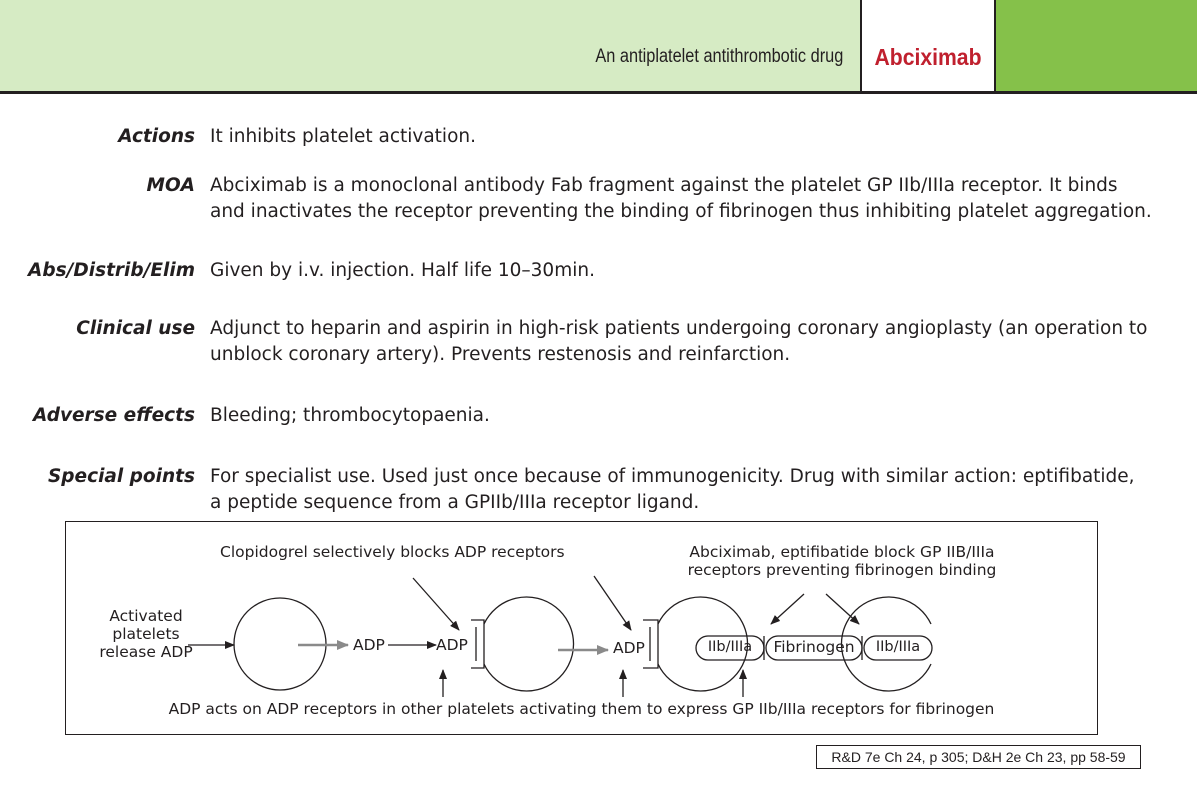 The height and width of the screenshot is (804, 1197). What do you see at coordinates (842, 570) in the screenshot?
I see `abciximab-line: receptors preventing fibrinogen binding` at bounding box center [842, 570].